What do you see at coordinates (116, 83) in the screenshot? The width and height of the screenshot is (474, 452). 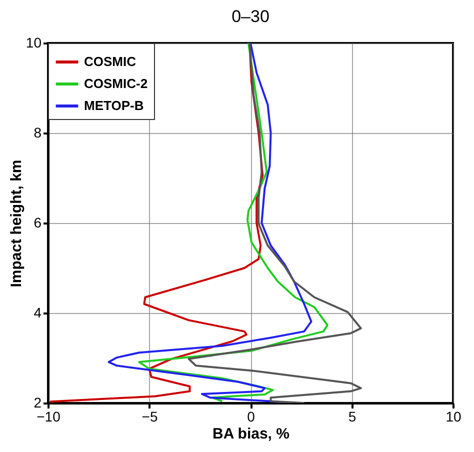 I see `legend-label: COSMIC-2` at bounding box center [116, 83].